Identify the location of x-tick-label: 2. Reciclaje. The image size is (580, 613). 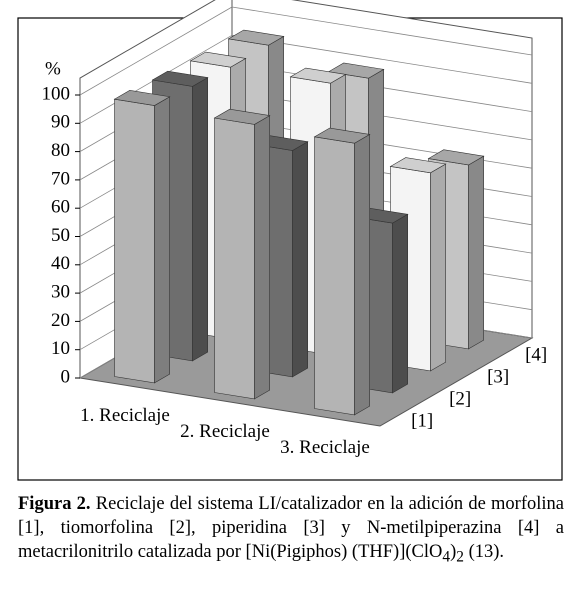
(225, 432).